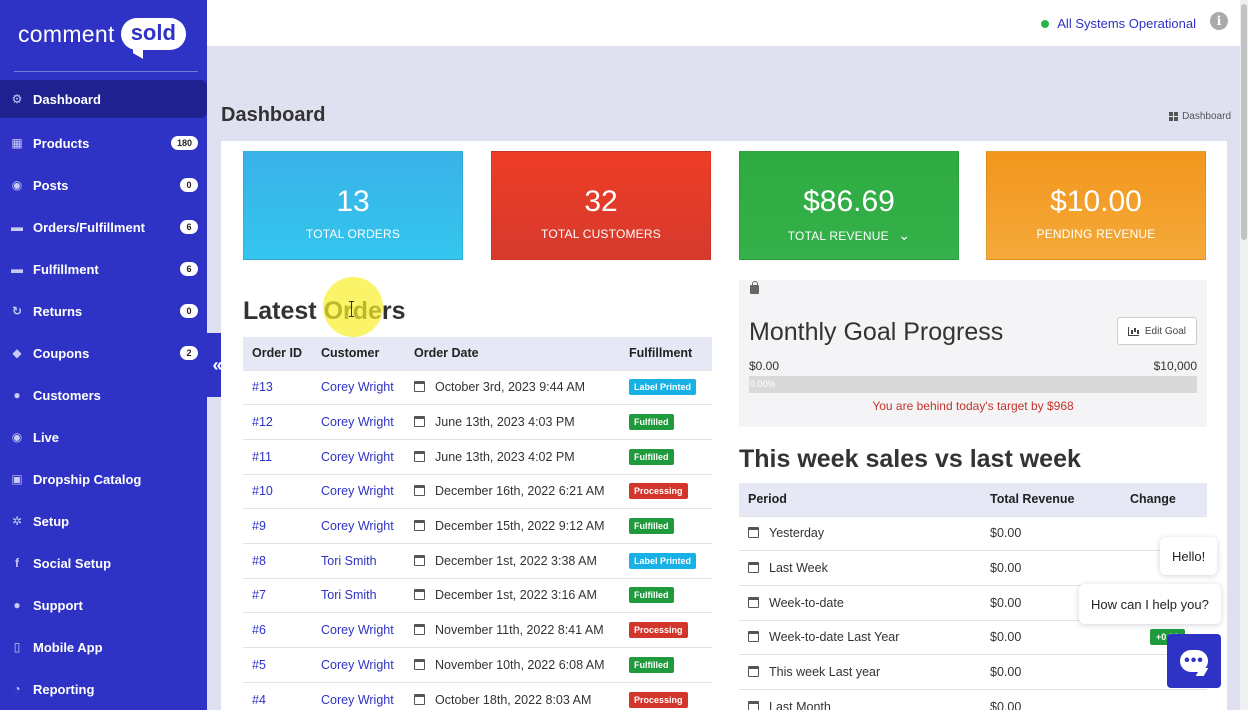 The width and height of the screenshot is (1248, 710). What do you see at coordinates (103, 227) in the screenshot?
I see `sidebar-item-orders-fulfillment: ▬ Orders/Fulfillment 6` at bounding box center [103, 227].